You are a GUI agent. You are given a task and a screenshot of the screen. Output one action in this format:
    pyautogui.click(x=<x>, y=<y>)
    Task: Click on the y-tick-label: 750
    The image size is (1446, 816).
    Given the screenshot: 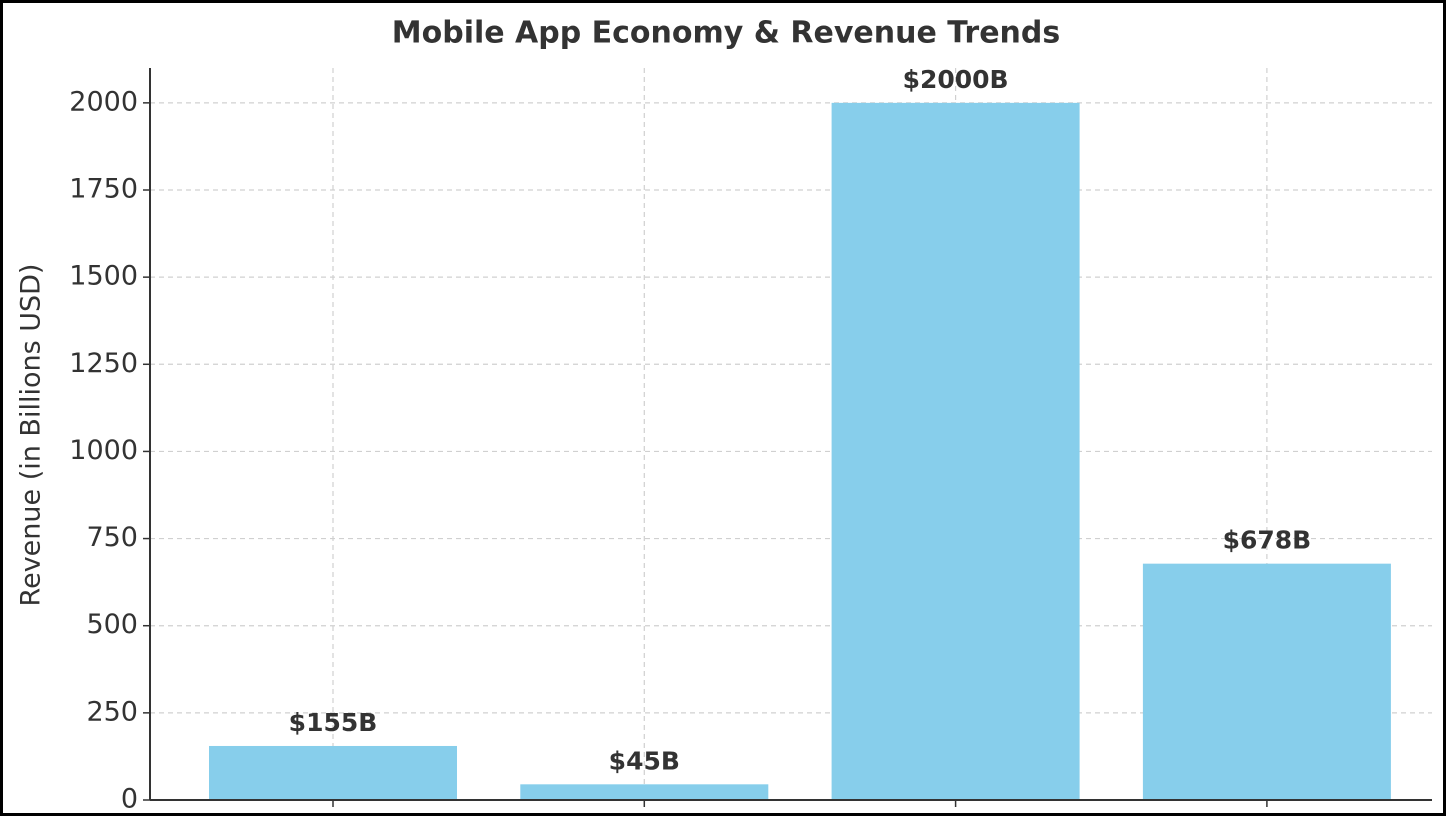 What is the action you would take?
    pyautogui.click(x=112, y=537)
    